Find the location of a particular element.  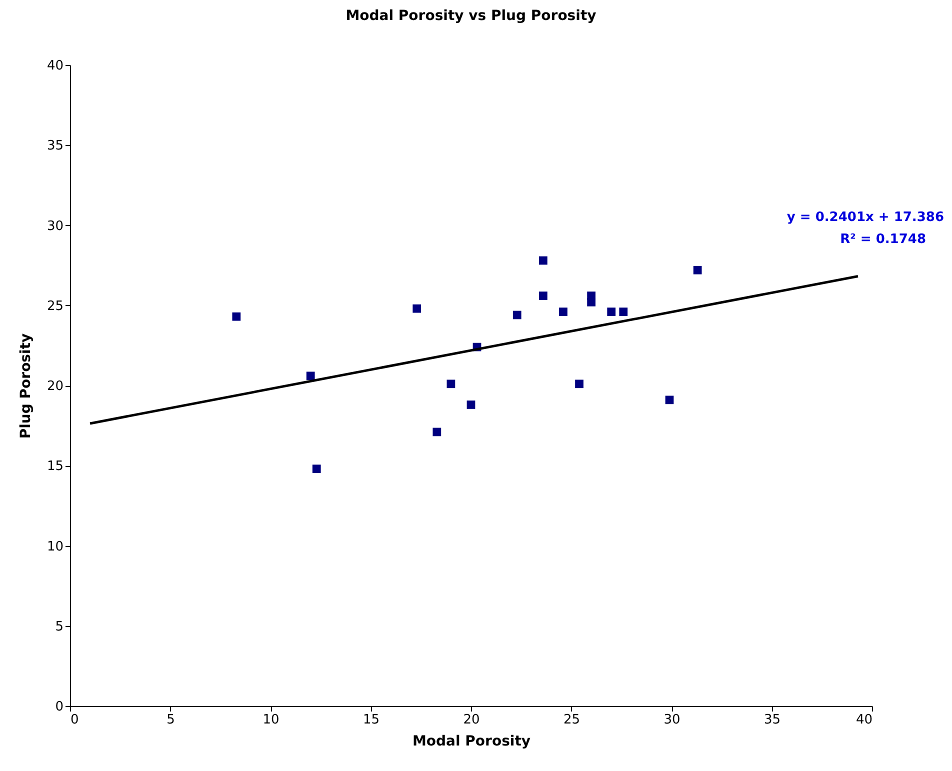

chart-title: Modal Porosity vs Plug Porosity is located at coordinates (471, 16).